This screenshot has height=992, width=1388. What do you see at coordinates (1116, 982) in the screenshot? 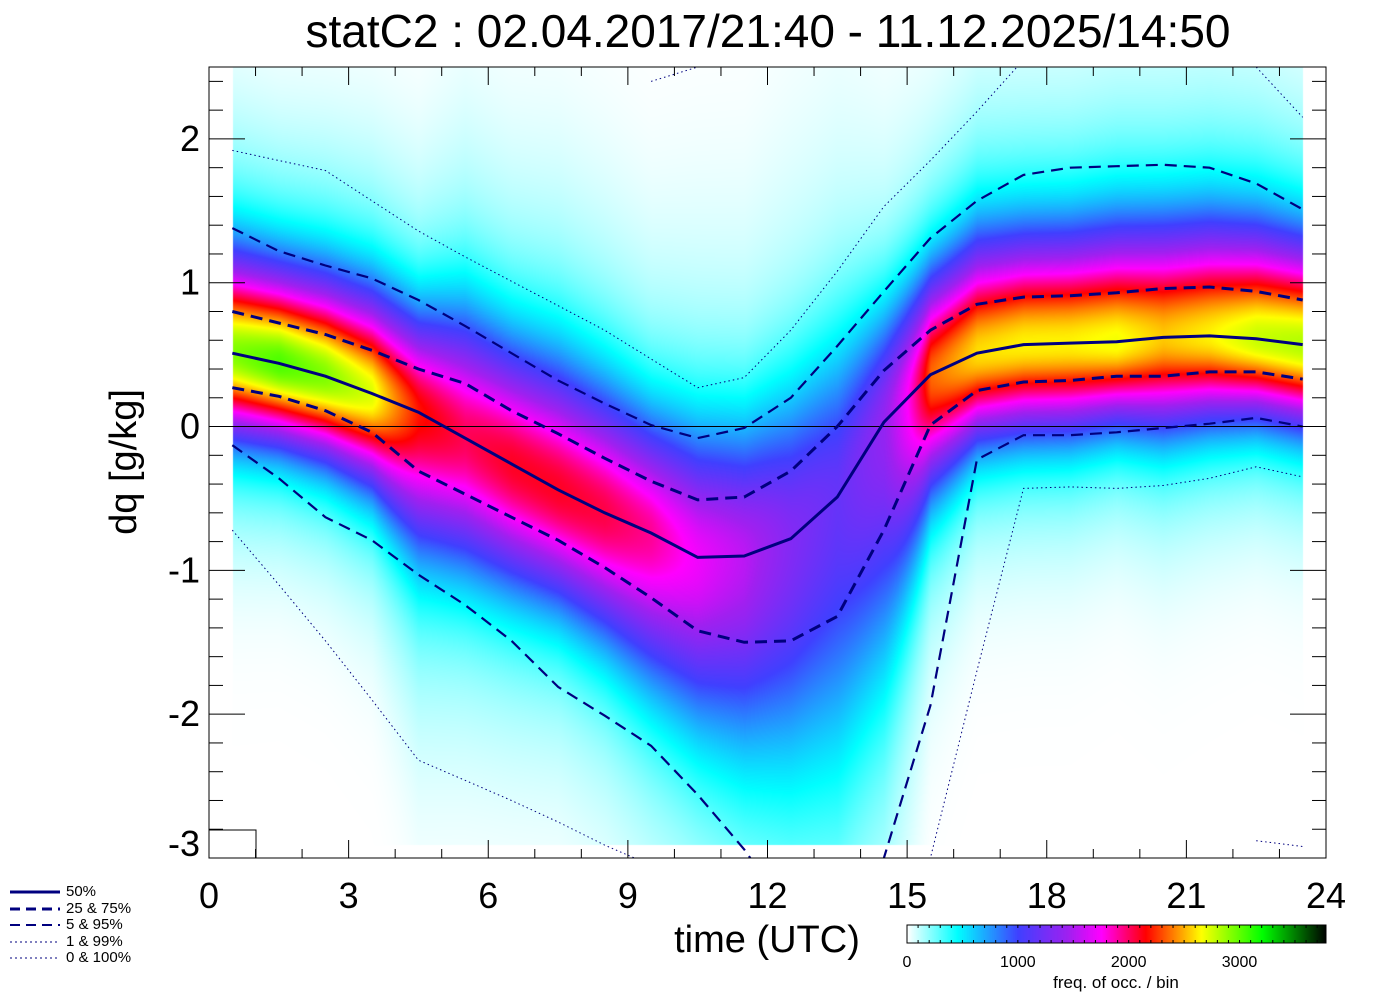
I see `colorbar-label: freq. of occ. / bin` at bounding box center [1116, 982].